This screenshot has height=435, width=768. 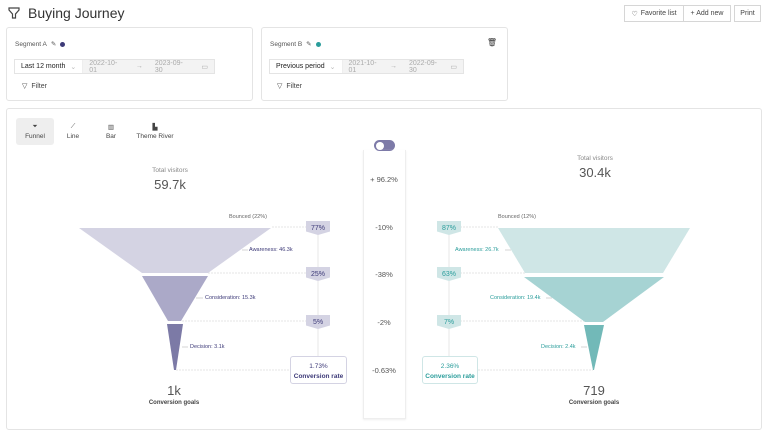 What do you see at coordinates (594, 250) in the screenshot?
I see `funnel-b-awareness` at bounding box center [594, 250].